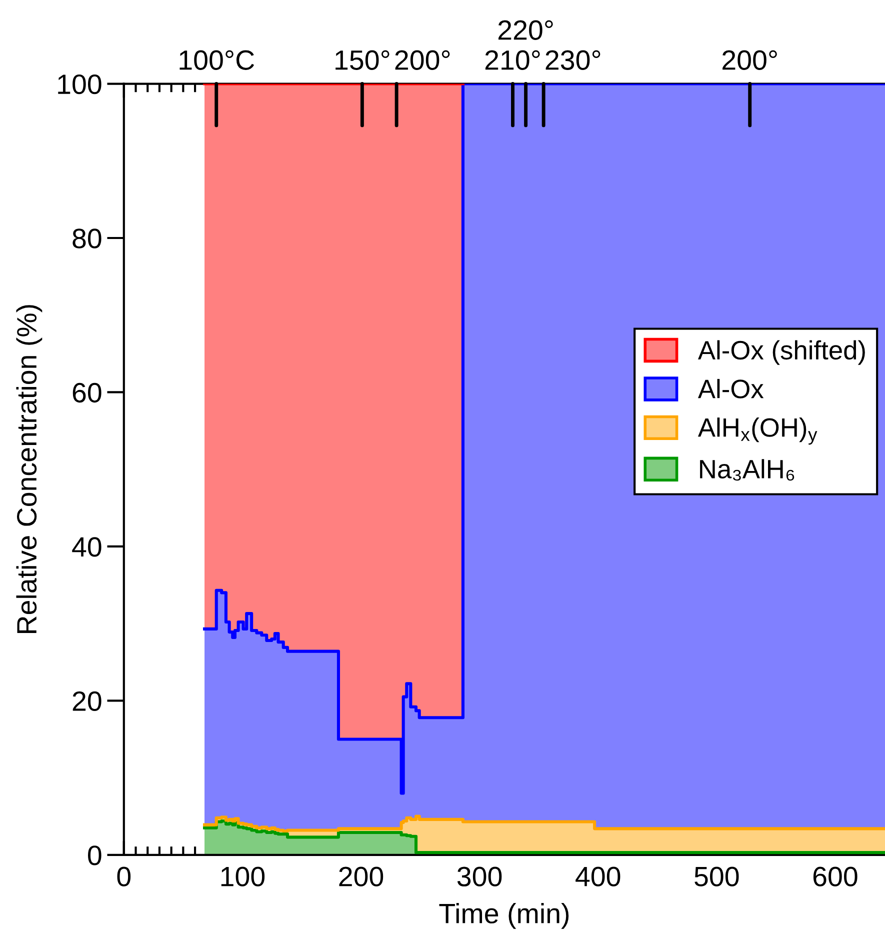  What do you see at coordinates (747, 470) in the screenshot?
I see `legend-label: Na₃AlH₆` at bounding box center [747, 470].